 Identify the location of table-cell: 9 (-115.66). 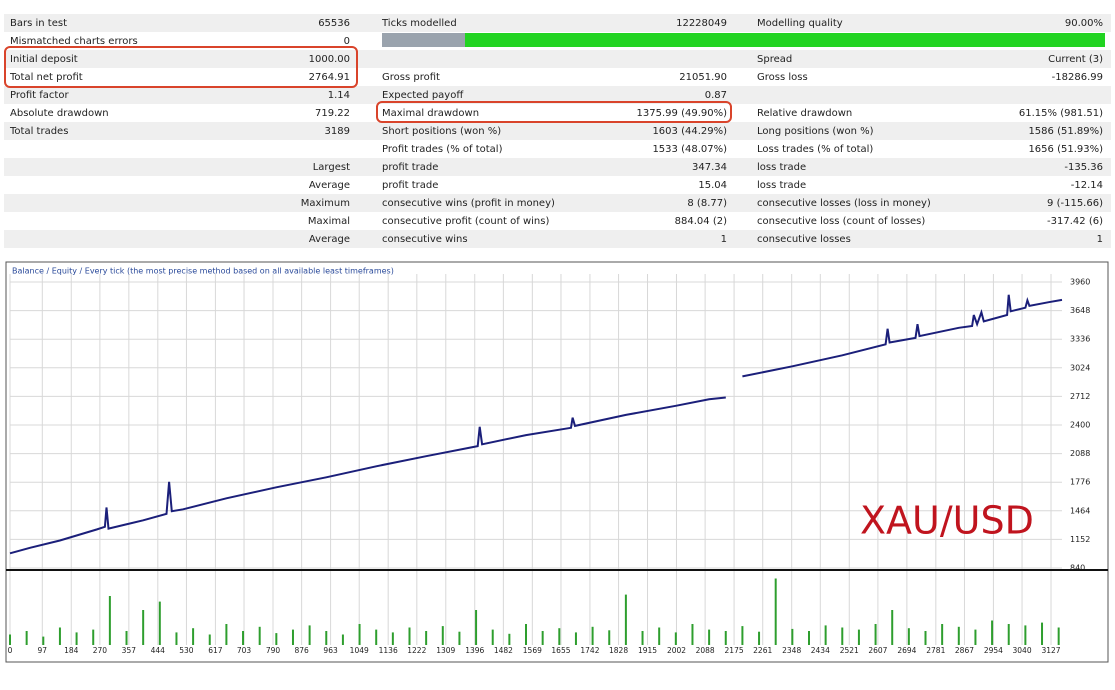
(1075, 203).